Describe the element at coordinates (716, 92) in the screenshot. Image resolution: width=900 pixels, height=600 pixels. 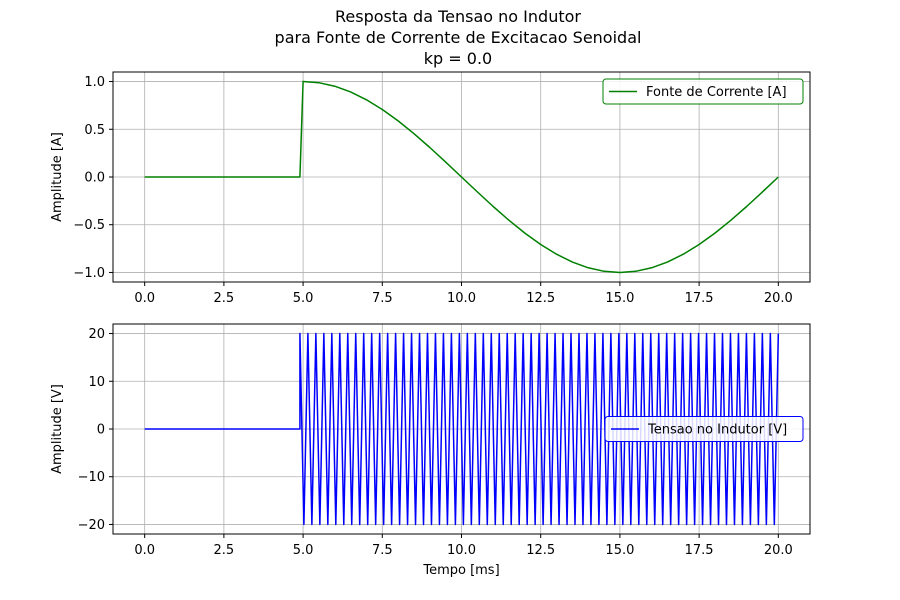
I see `legend-label: Fonte de Corrente [A]` at that location.